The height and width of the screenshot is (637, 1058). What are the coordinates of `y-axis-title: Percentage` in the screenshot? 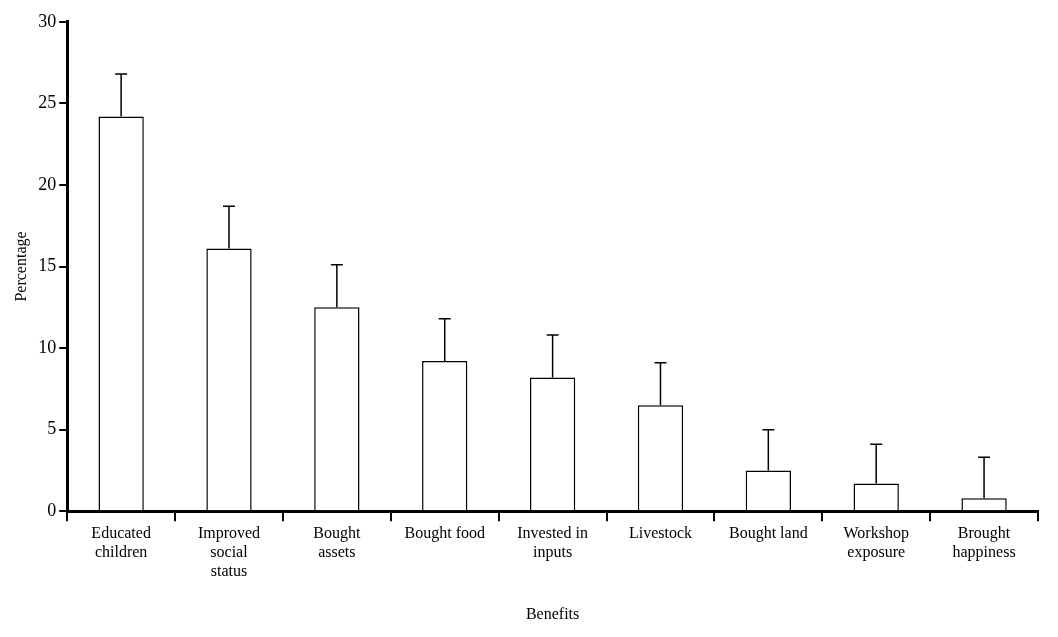 It's located at (20, 266).